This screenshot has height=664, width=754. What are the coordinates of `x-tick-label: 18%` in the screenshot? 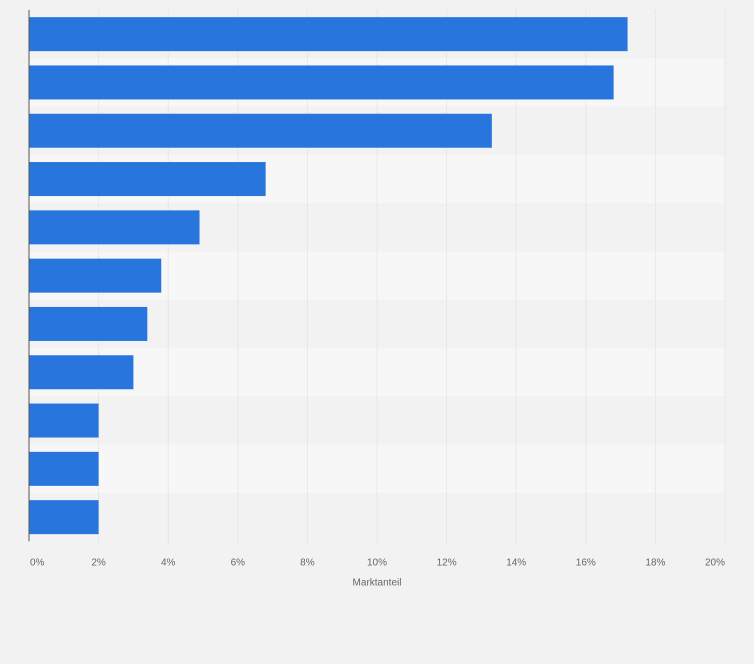 It's located at (655, 562).